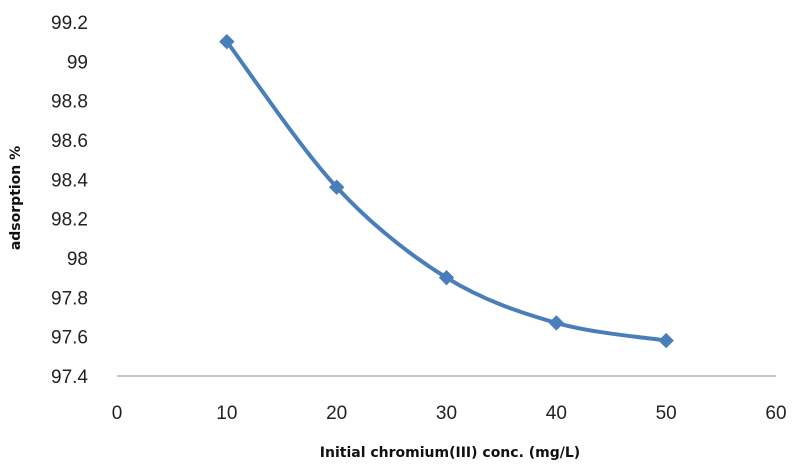 The image size is (794, 465). What do you see at coordinates (69, 338) in the screenshot?
I see `y-tick-label: 97.6` at bounding box center [69, 338].